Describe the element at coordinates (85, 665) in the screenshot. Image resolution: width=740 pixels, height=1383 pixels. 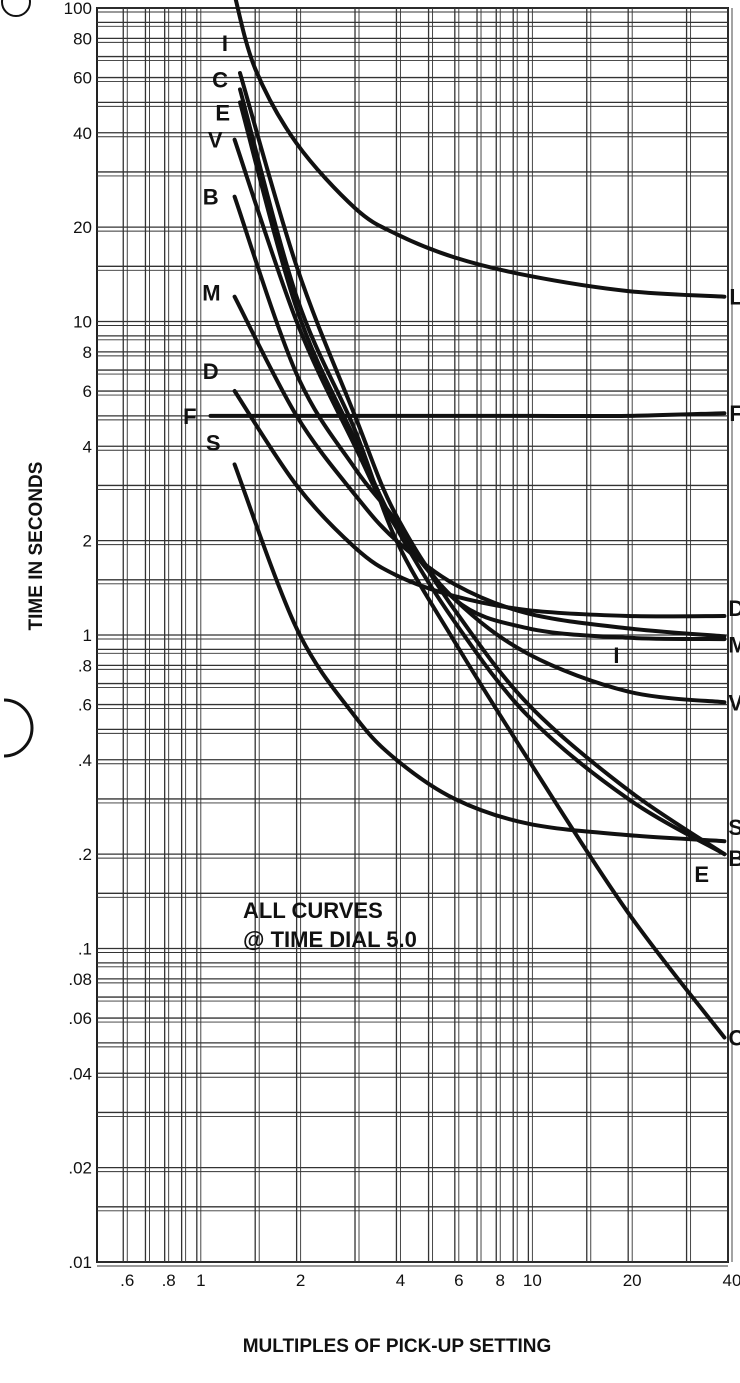
I see `y-tick-label: .8` at that location.